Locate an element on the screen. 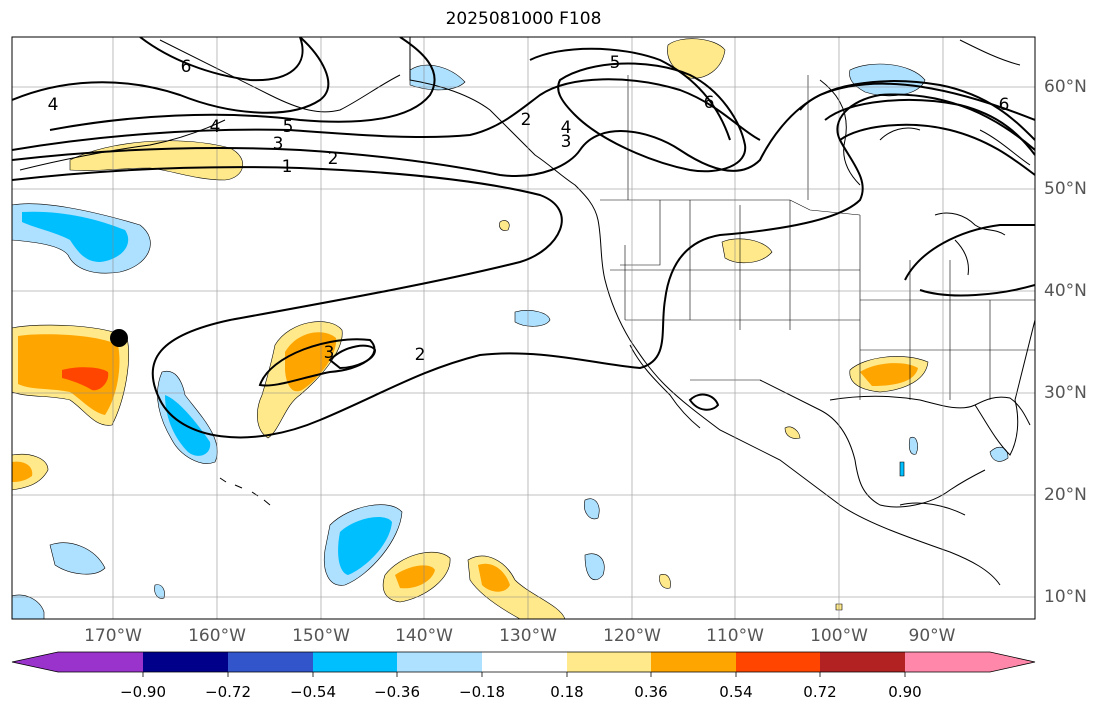  colorbar-tick-label: −0.36 is located at coordinates (397, 692).